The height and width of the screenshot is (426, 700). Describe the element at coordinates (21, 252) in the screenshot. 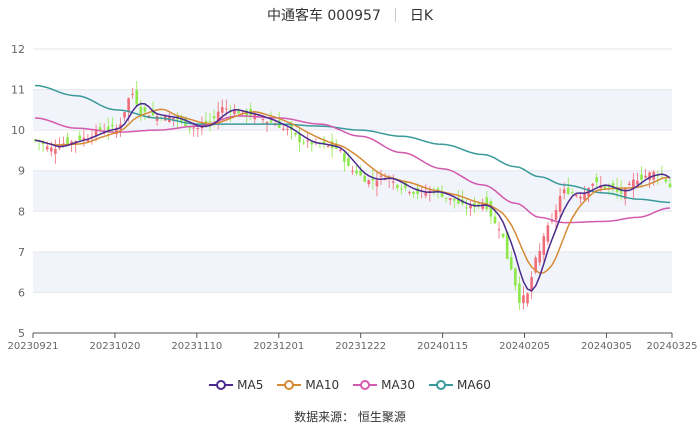

I see `y-tick-label: 7` at that location.